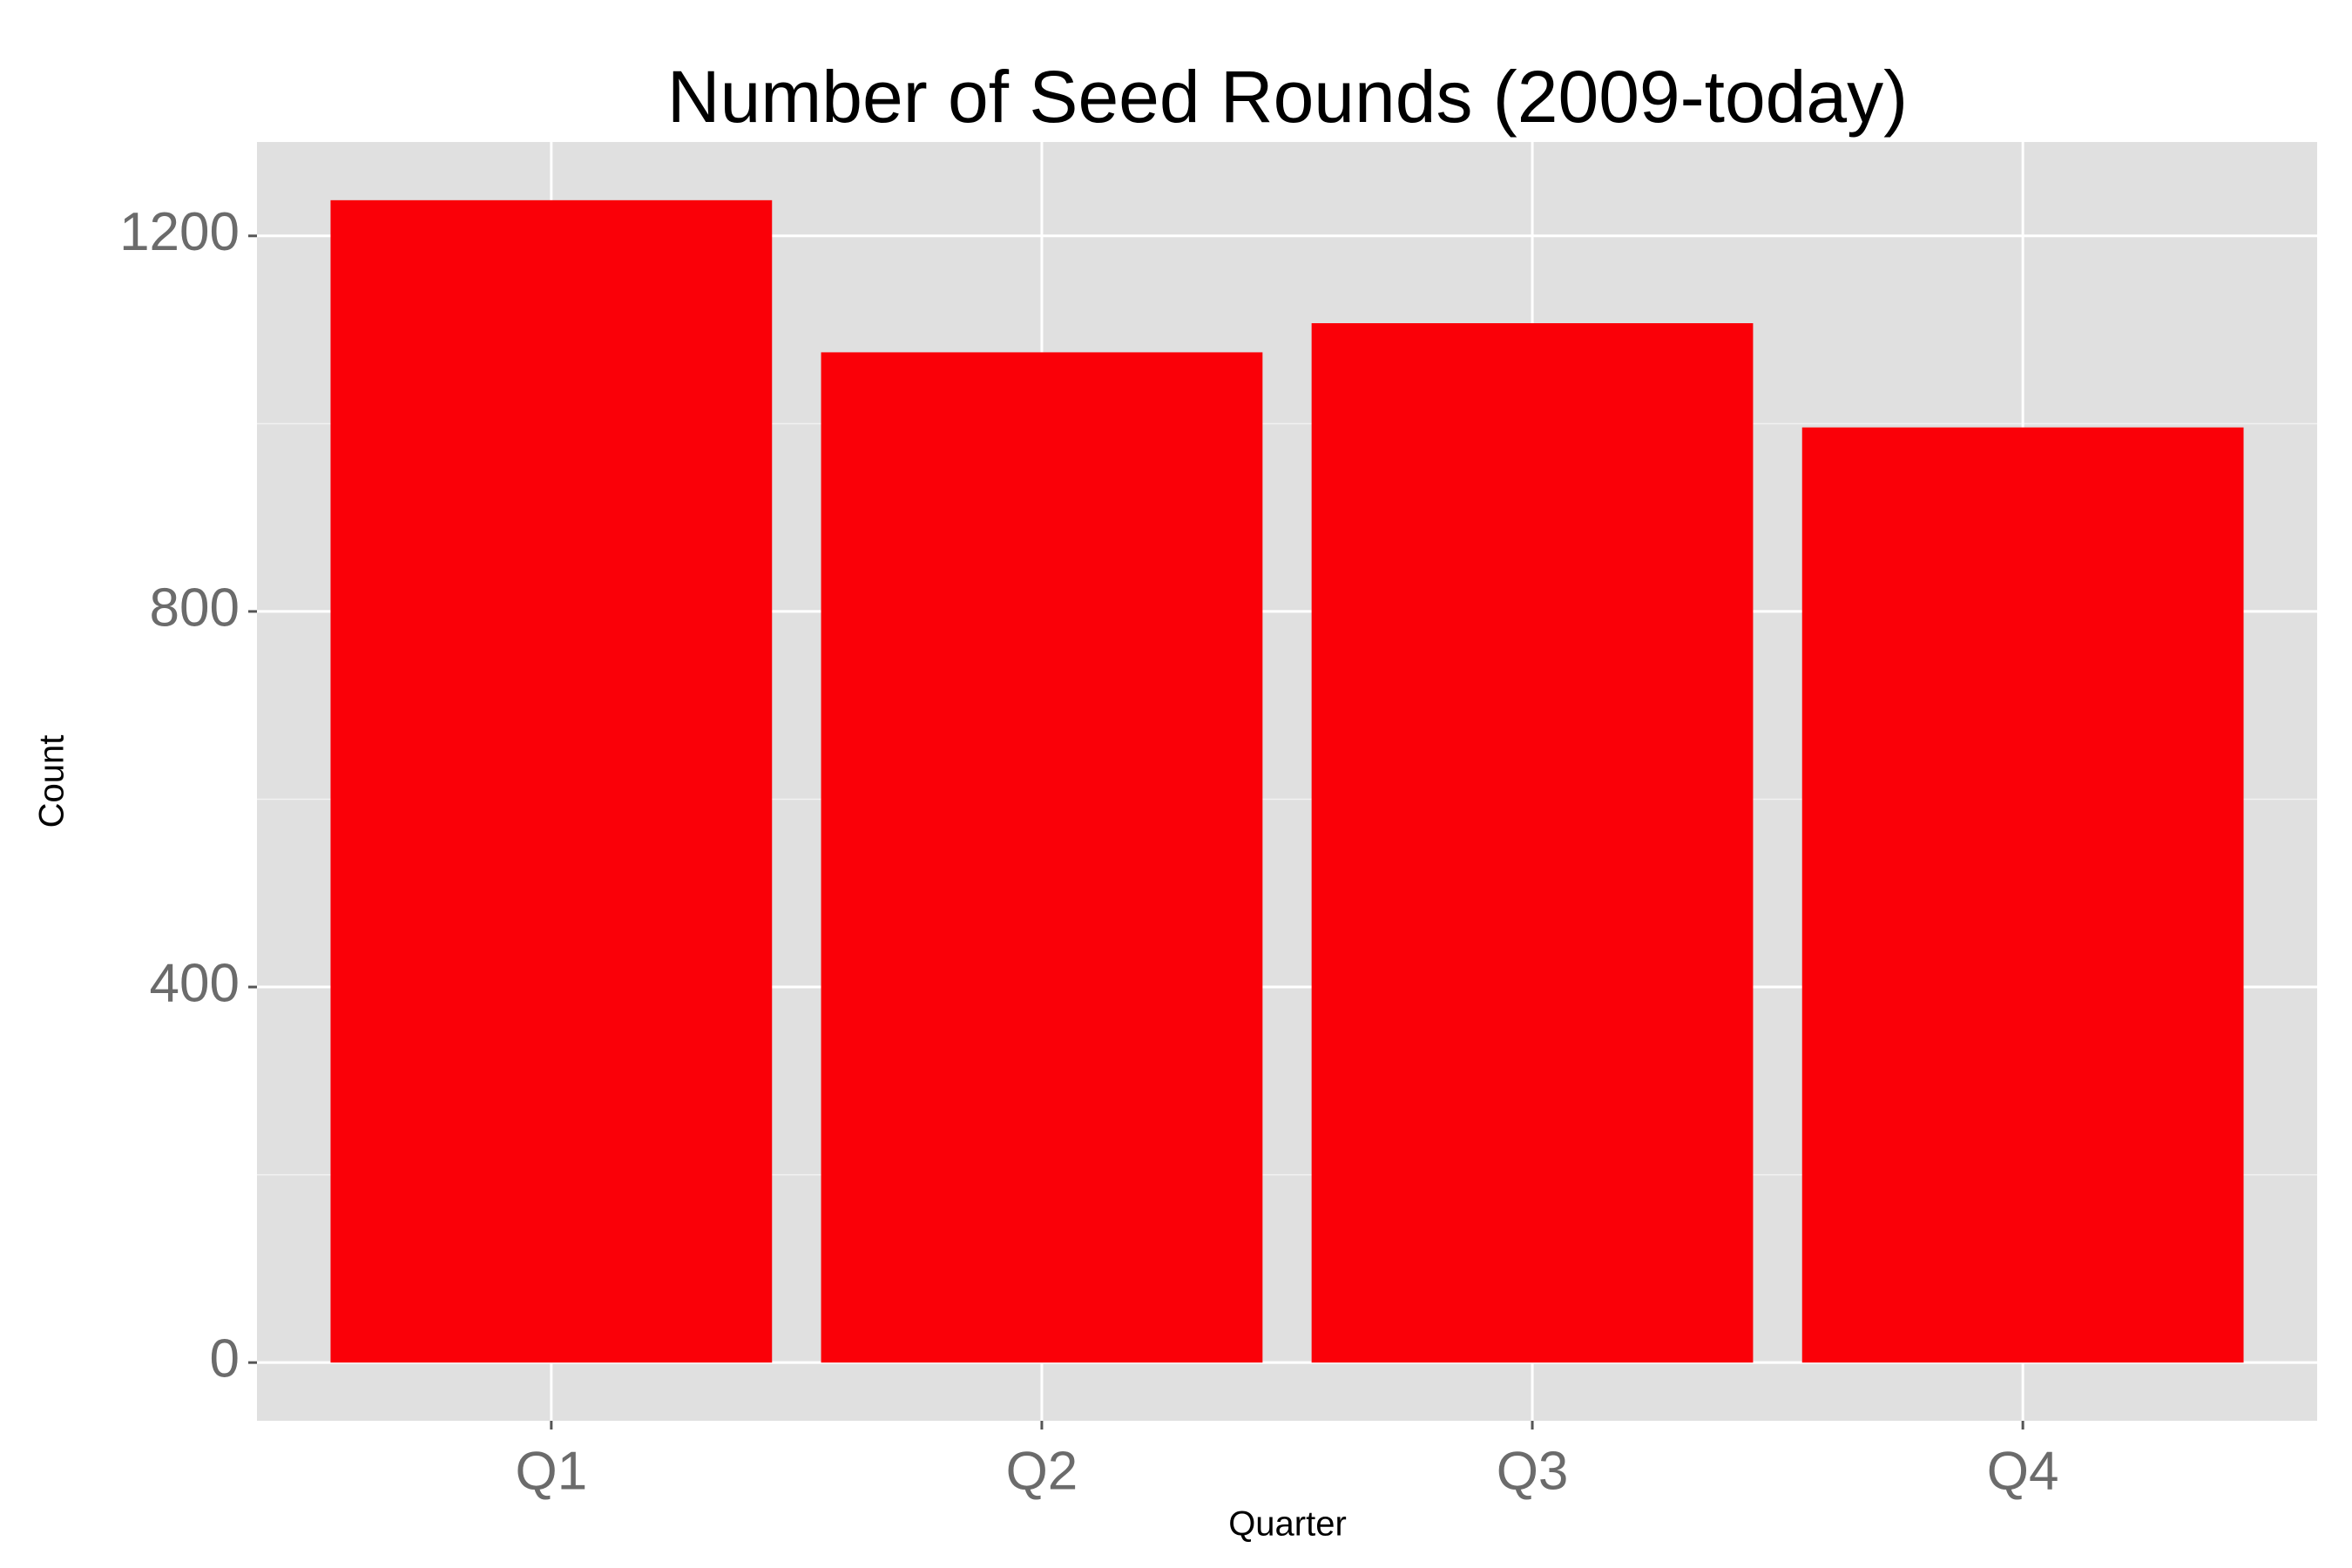  What do you see at coordinates (52, 781) in the screenshot?
I see `y-axis-label: Count` at bounding box center [52, 781].